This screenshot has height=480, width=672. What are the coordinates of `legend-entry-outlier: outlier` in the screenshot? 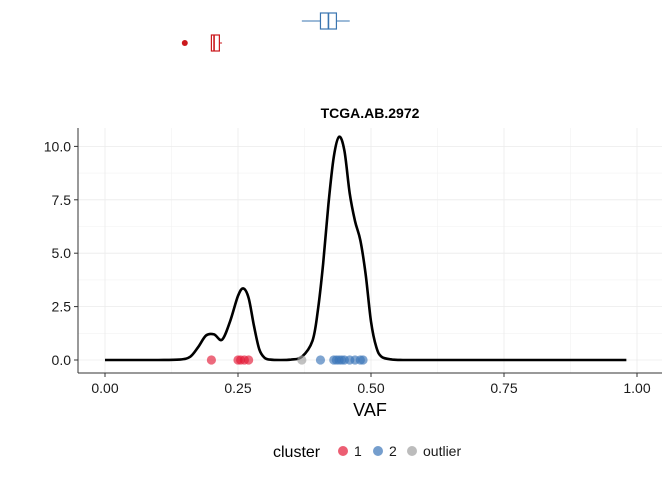 It's located at (434, 451).